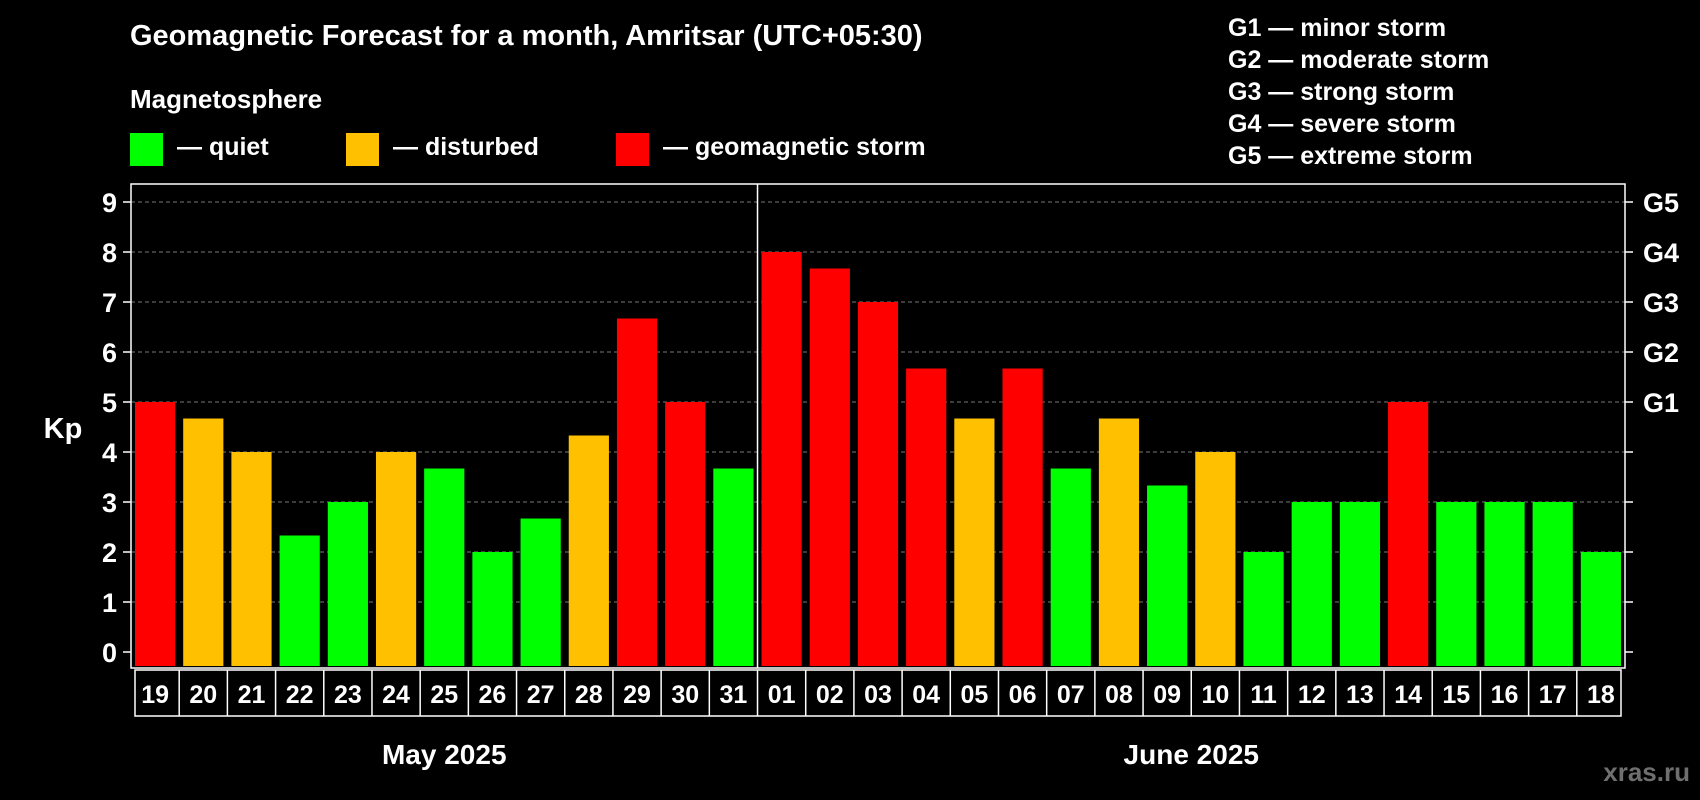  Describe the element at coordinates (794, 147) in the screenshot. I see `legend-storm-label: — geomagnetic storm` at that location.